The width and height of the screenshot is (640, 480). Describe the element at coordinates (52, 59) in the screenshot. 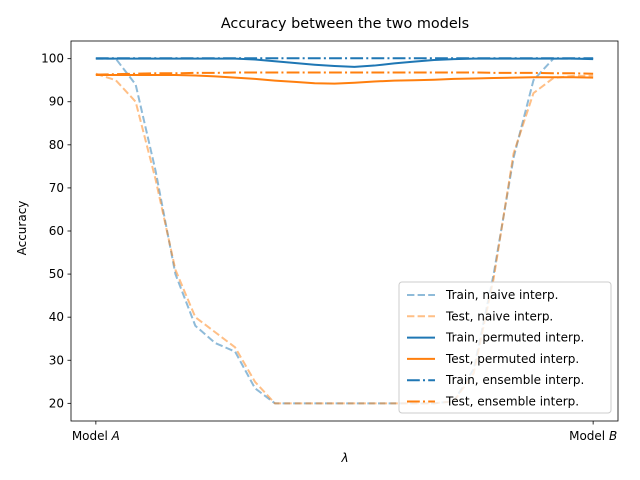

I see `y-tick-label: 100` at that location.